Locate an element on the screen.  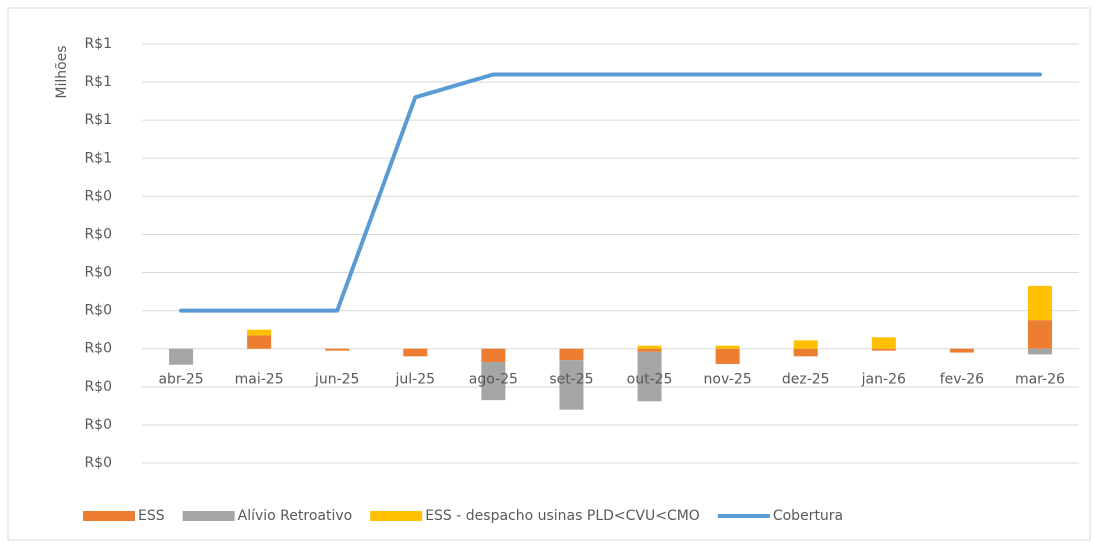
x-tick-label: jul-25 is located at coordinates (415, 380).